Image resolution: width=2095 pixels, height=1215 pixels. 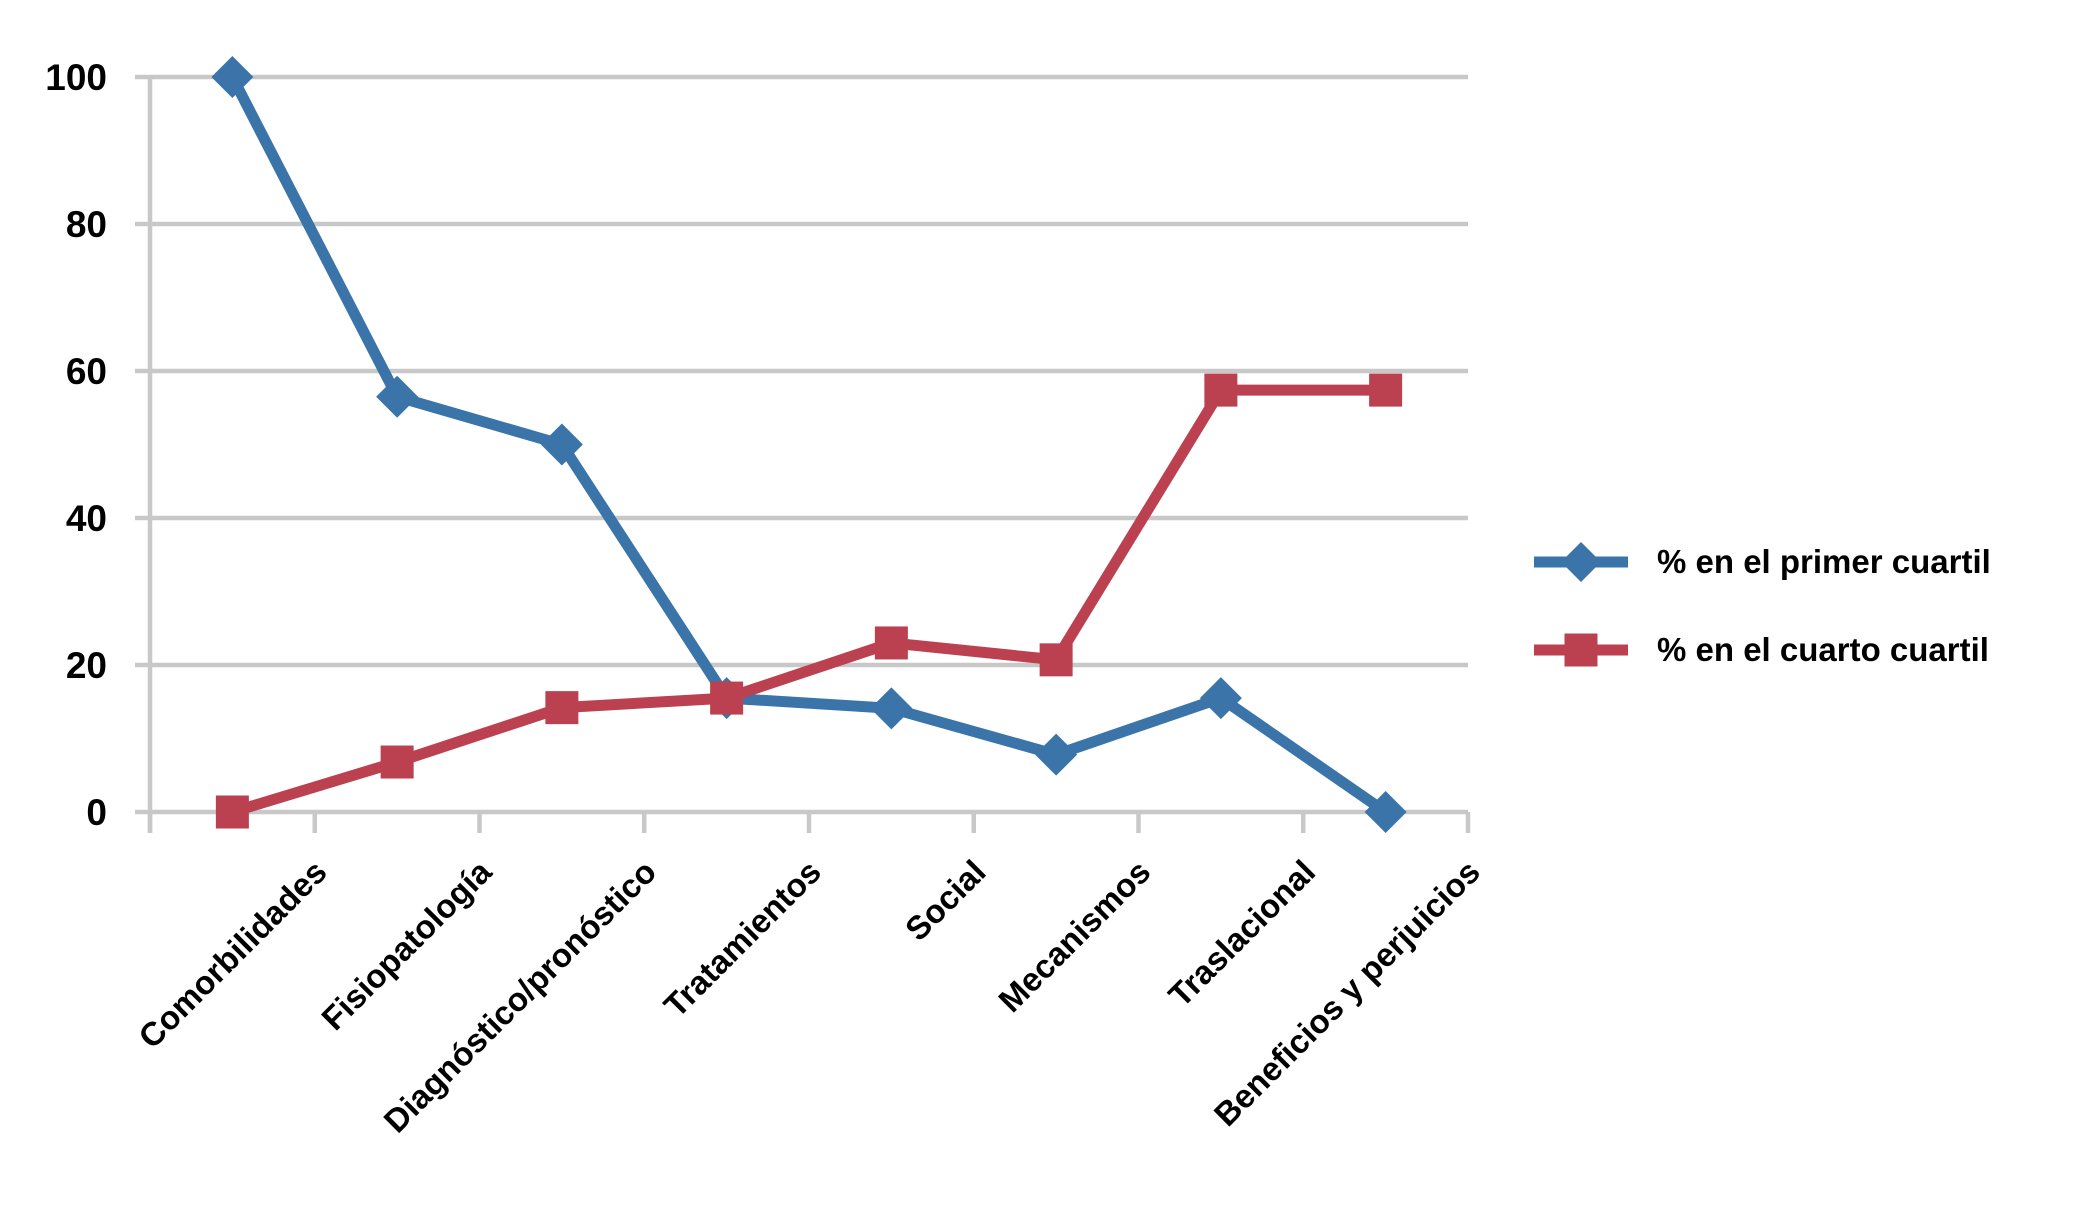 I want to click on y-tick-label: 20, so click(x=86, y=665).